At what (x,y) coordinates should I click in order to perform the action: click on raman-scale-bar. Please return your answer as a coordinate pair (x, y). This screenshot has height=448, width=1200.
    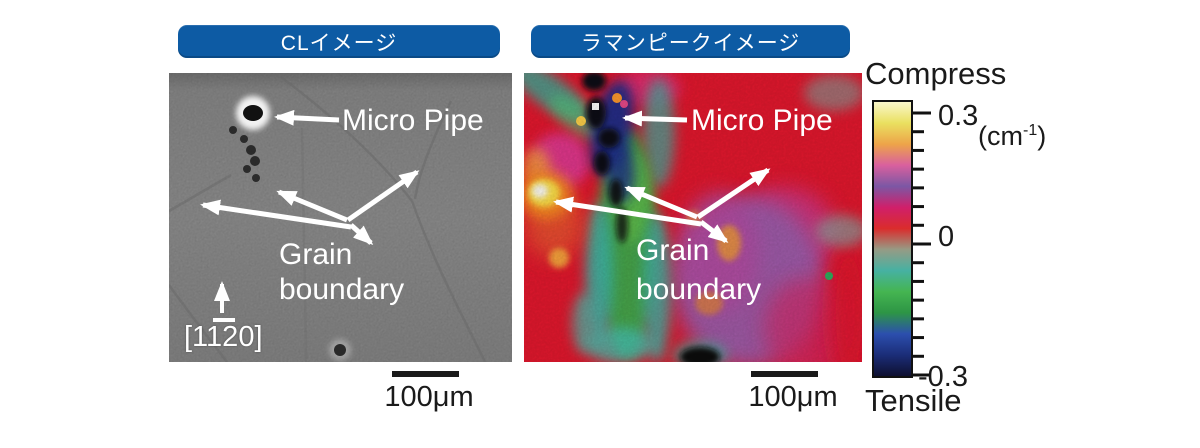
    Looking at the image, I should click on (784, 374).